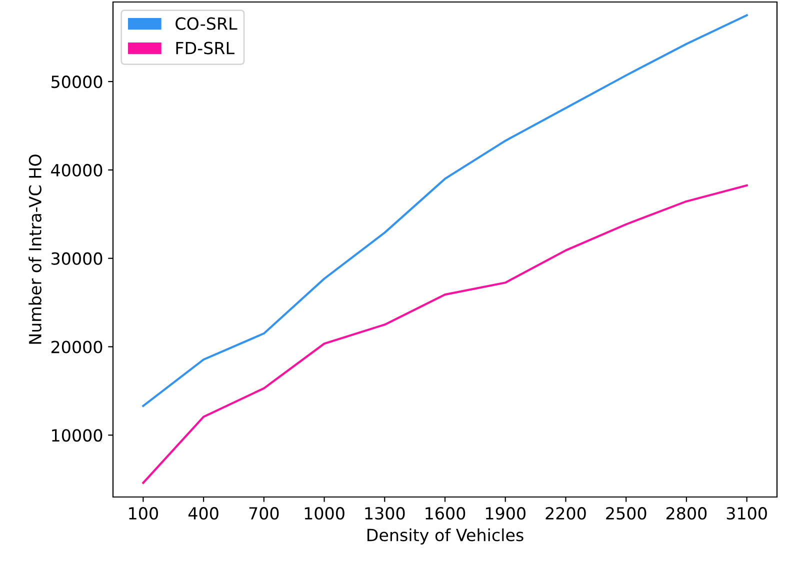 The image size is (788, 561). Describe the element at coordinates (746, 513) in the screenshot. I see `x-tick-label: 3100` at that location.